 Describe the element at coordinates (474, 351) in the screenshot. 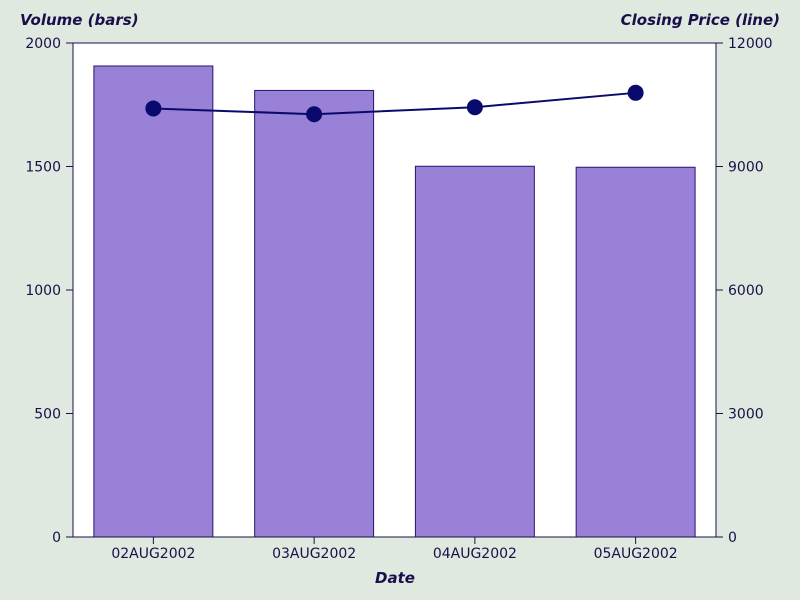

I see `bar-04AUG2002` at that location.